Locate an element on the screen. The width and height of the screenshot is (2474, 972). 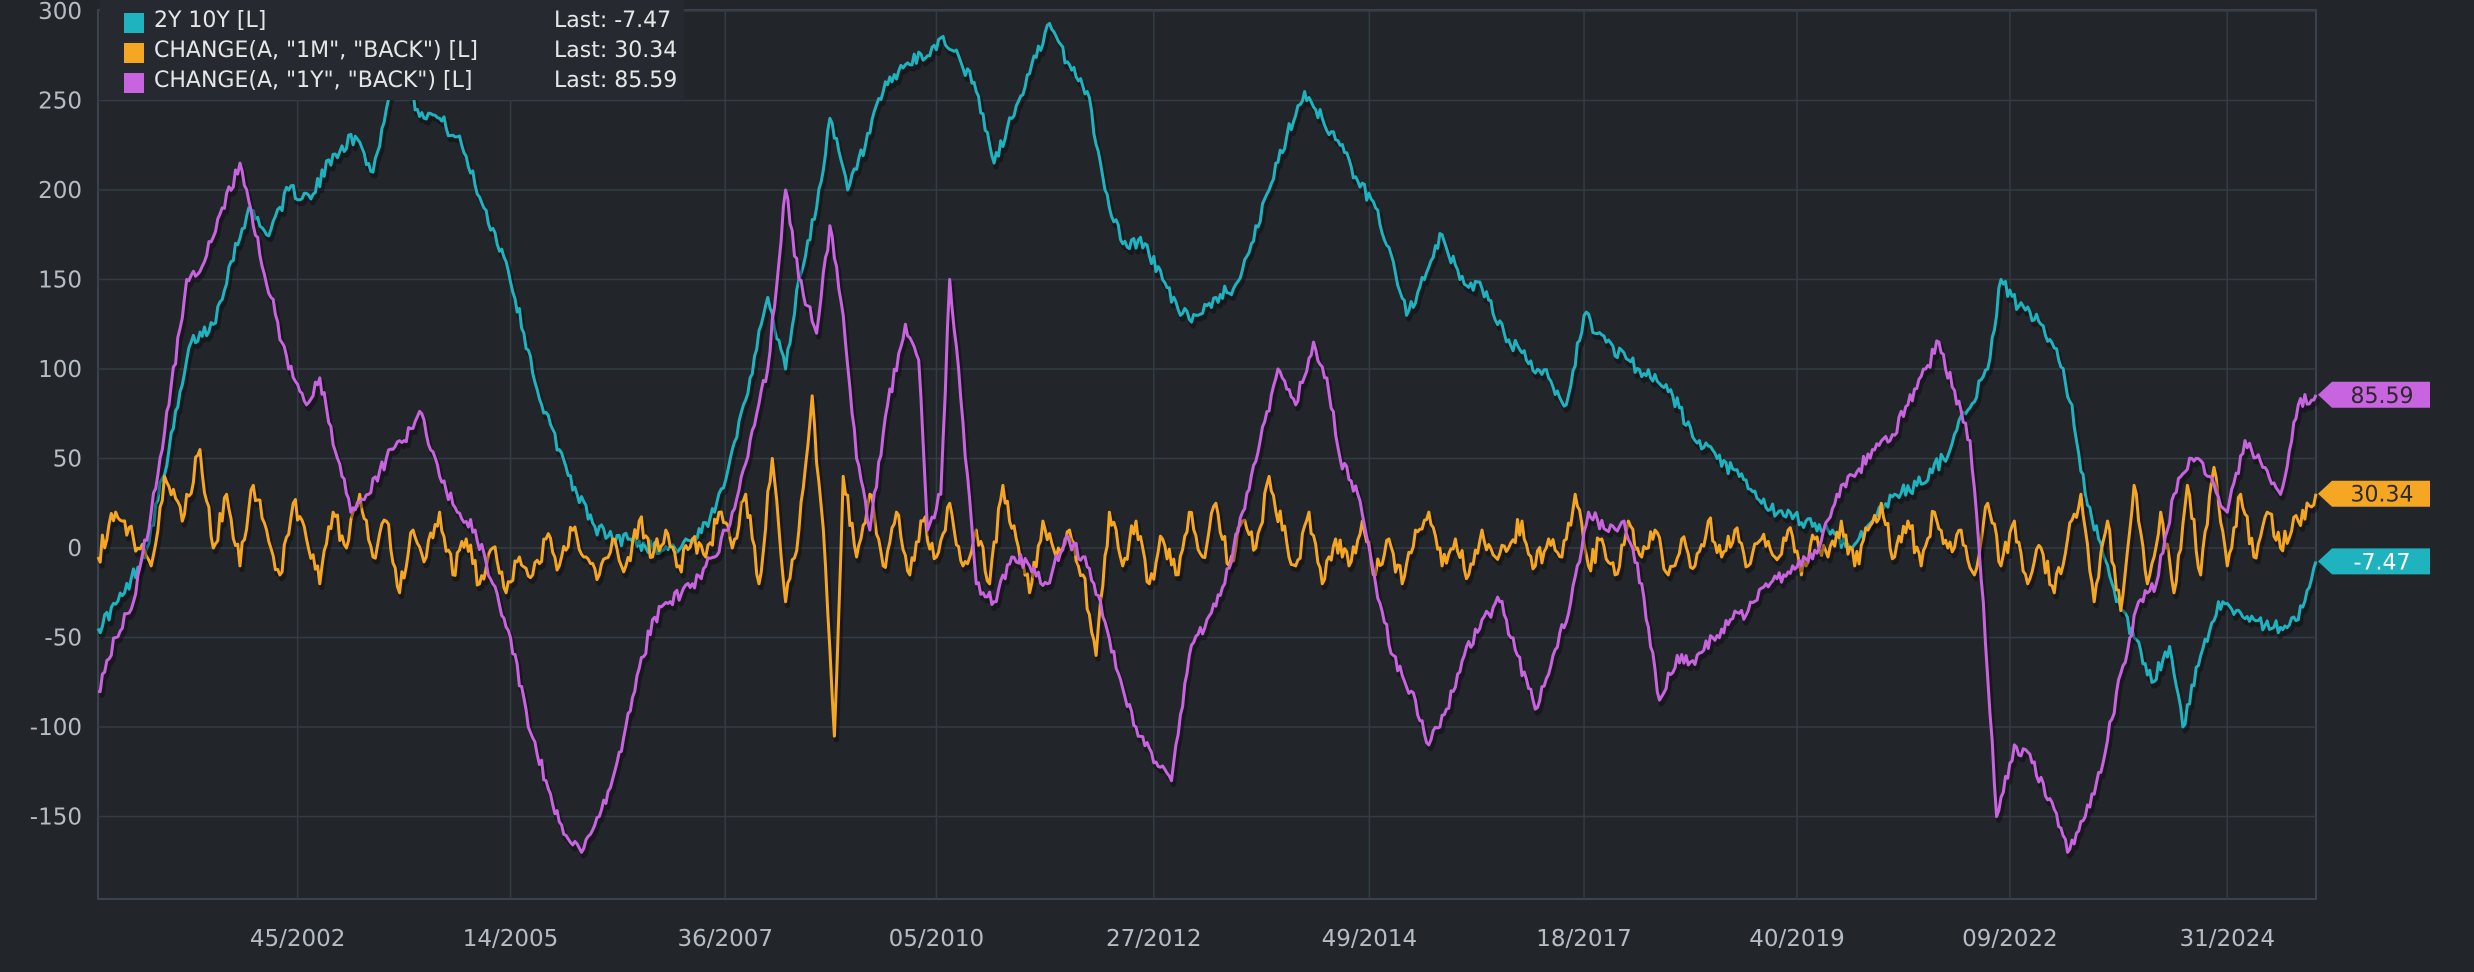
last-value-tag: -7.47 is located at coordinates (2374, 561).